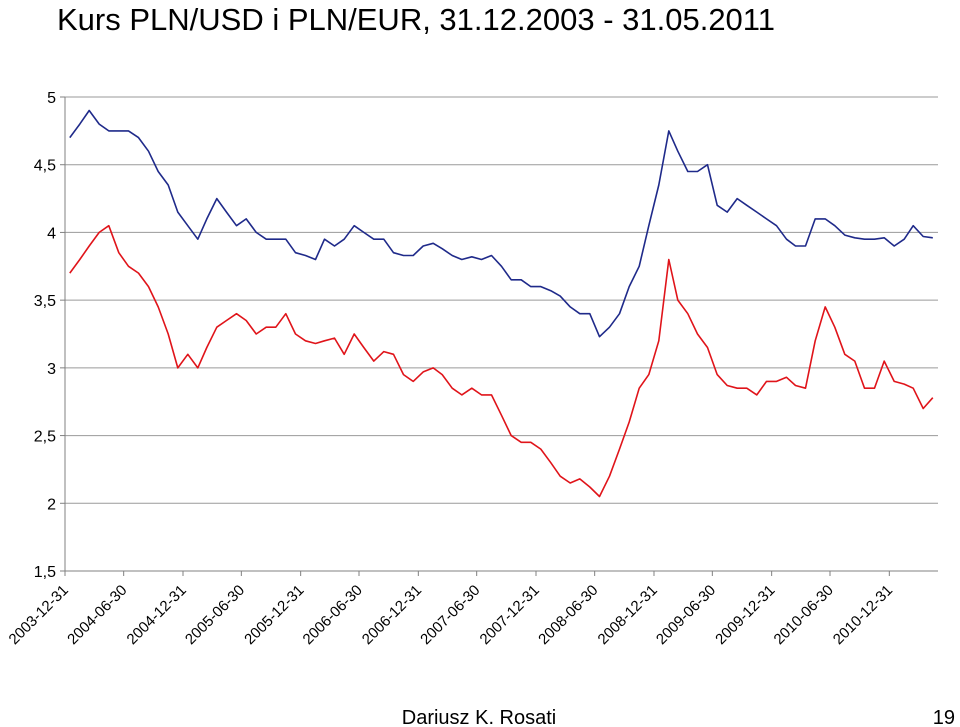 The width and height of the screenshot is (960, 727). What do you see at coordinates (479, 717) in the screenshot?
I see `footer-author: Dariusz K. Rosati` at bounding box center [479, 717].